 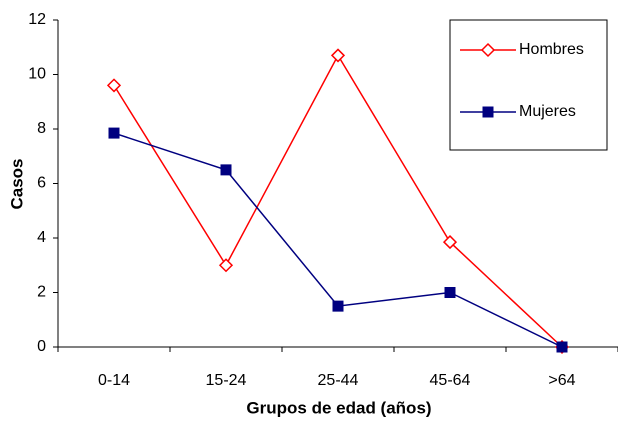 What do you see at coordinates (41, 346) in the screenshot?
I see `y-tick-label: 0` at bounding box center [41, 346].